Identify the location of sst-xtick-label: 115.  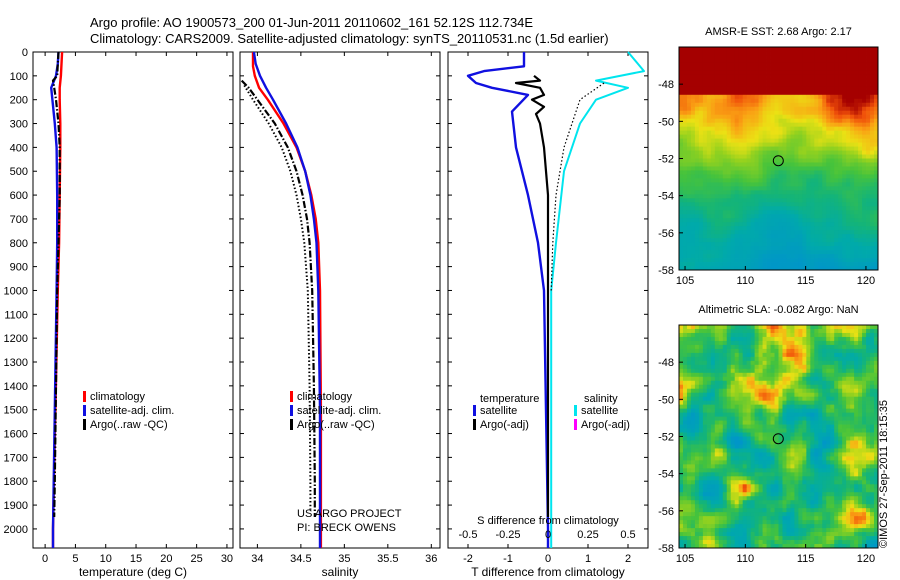
(806, 281).